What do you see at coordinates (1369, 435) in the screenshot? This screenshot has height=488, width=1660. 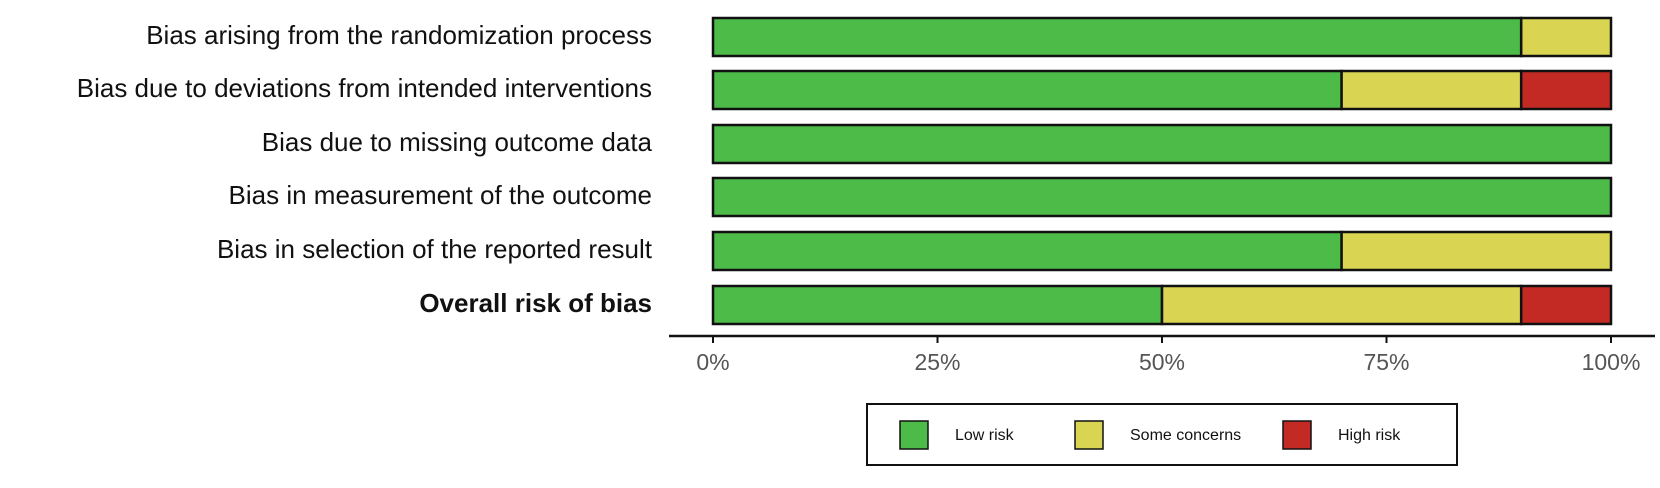 I see `legend-label: High risk` at bounding box center [1369, 435].